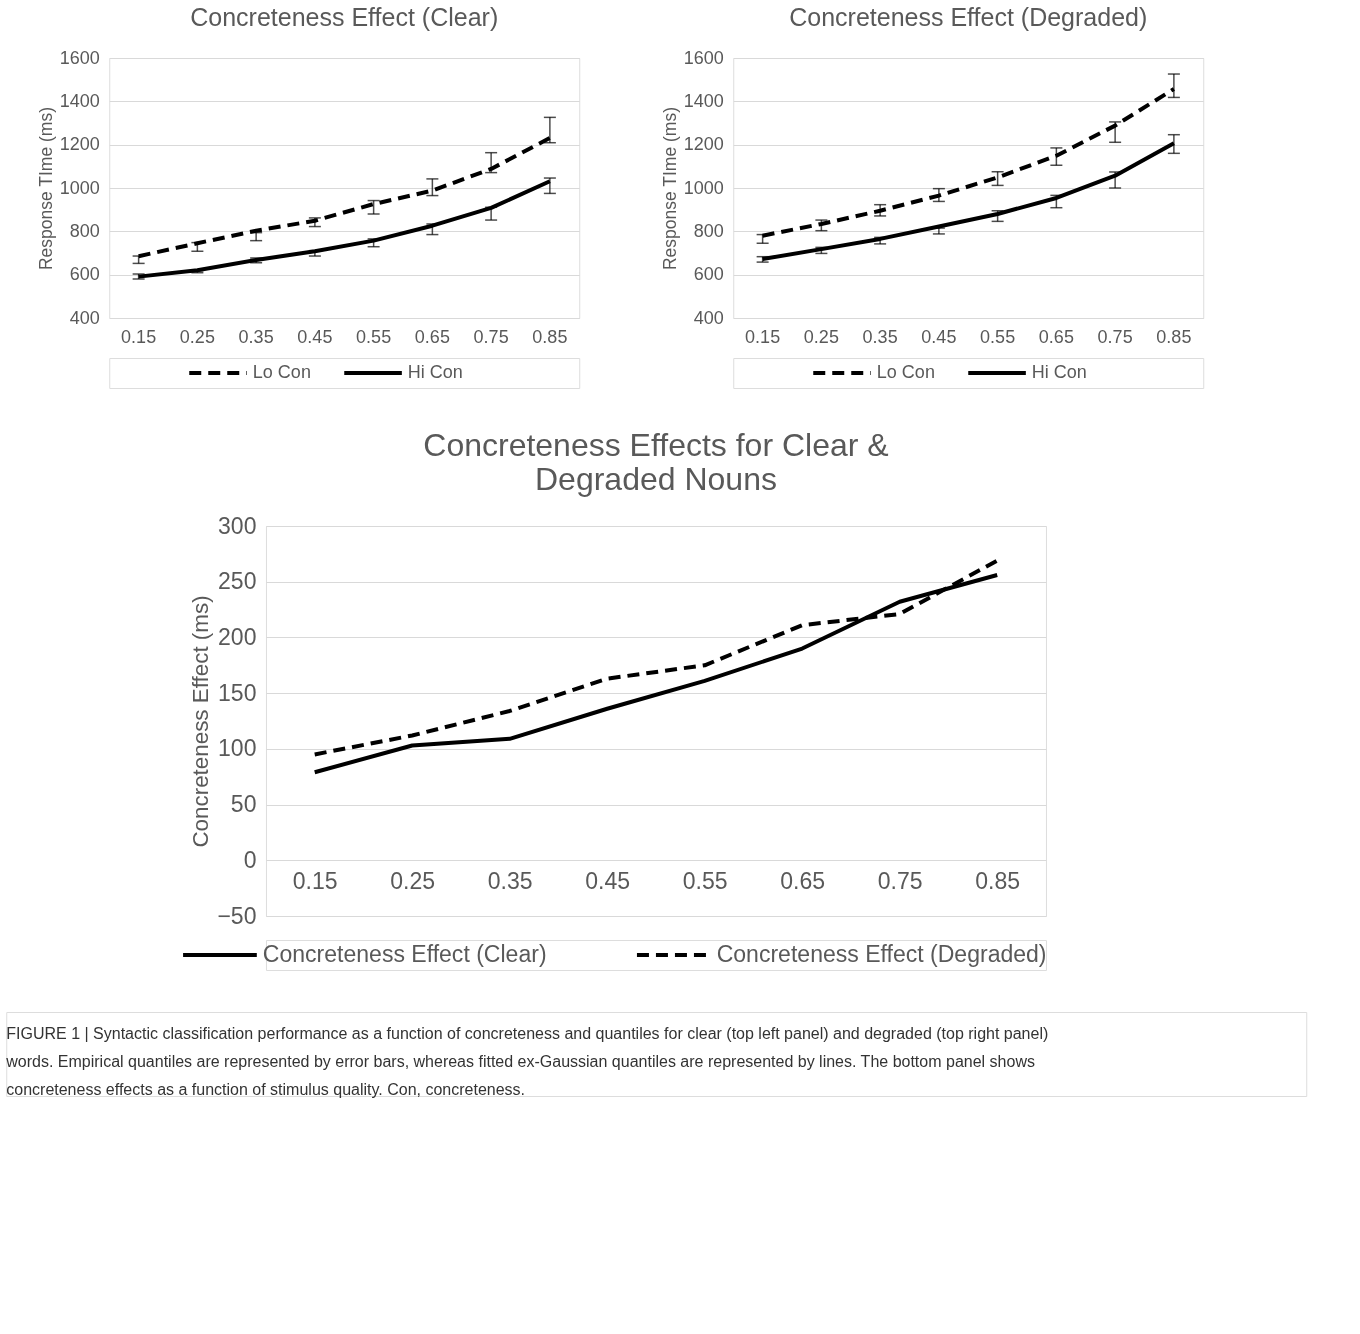 This screenshot has width=1360, height=1334. Describe the element at coordinates (881, 954) in the screenshot. I see `legend-label: Concreteness Effect (Degraded)` at that location.